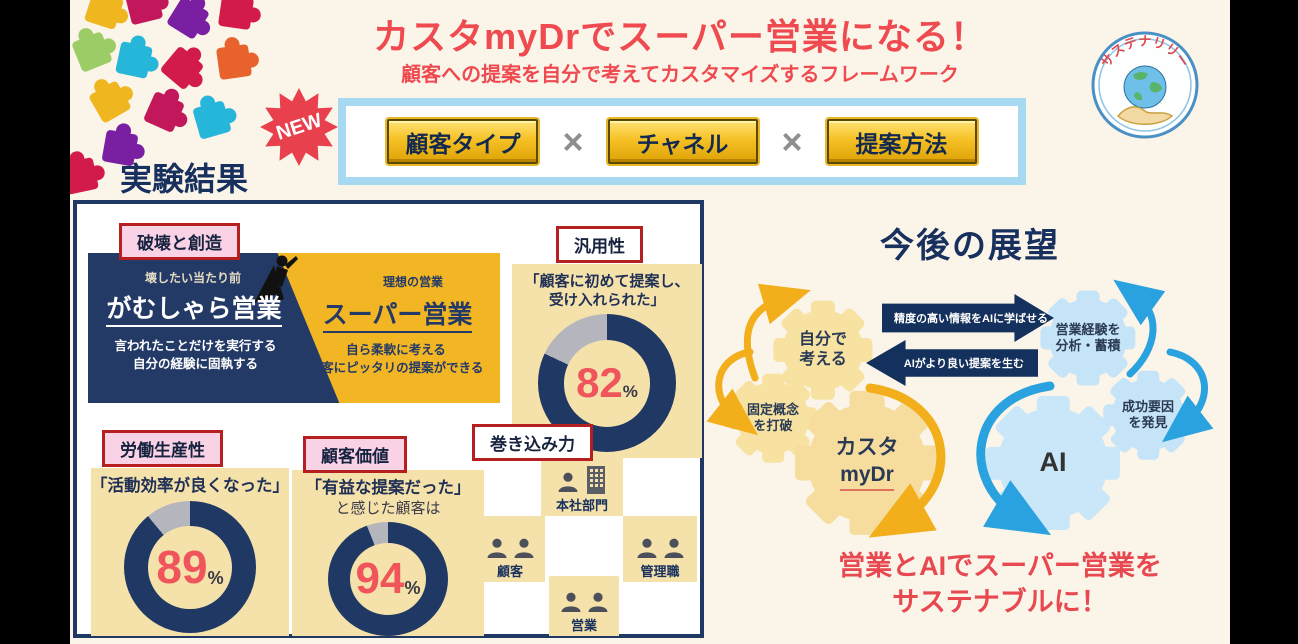 The width and height of the screenshot is (1298, 644). I want to click on versatility-percent-value: 82, so click(599, 383).